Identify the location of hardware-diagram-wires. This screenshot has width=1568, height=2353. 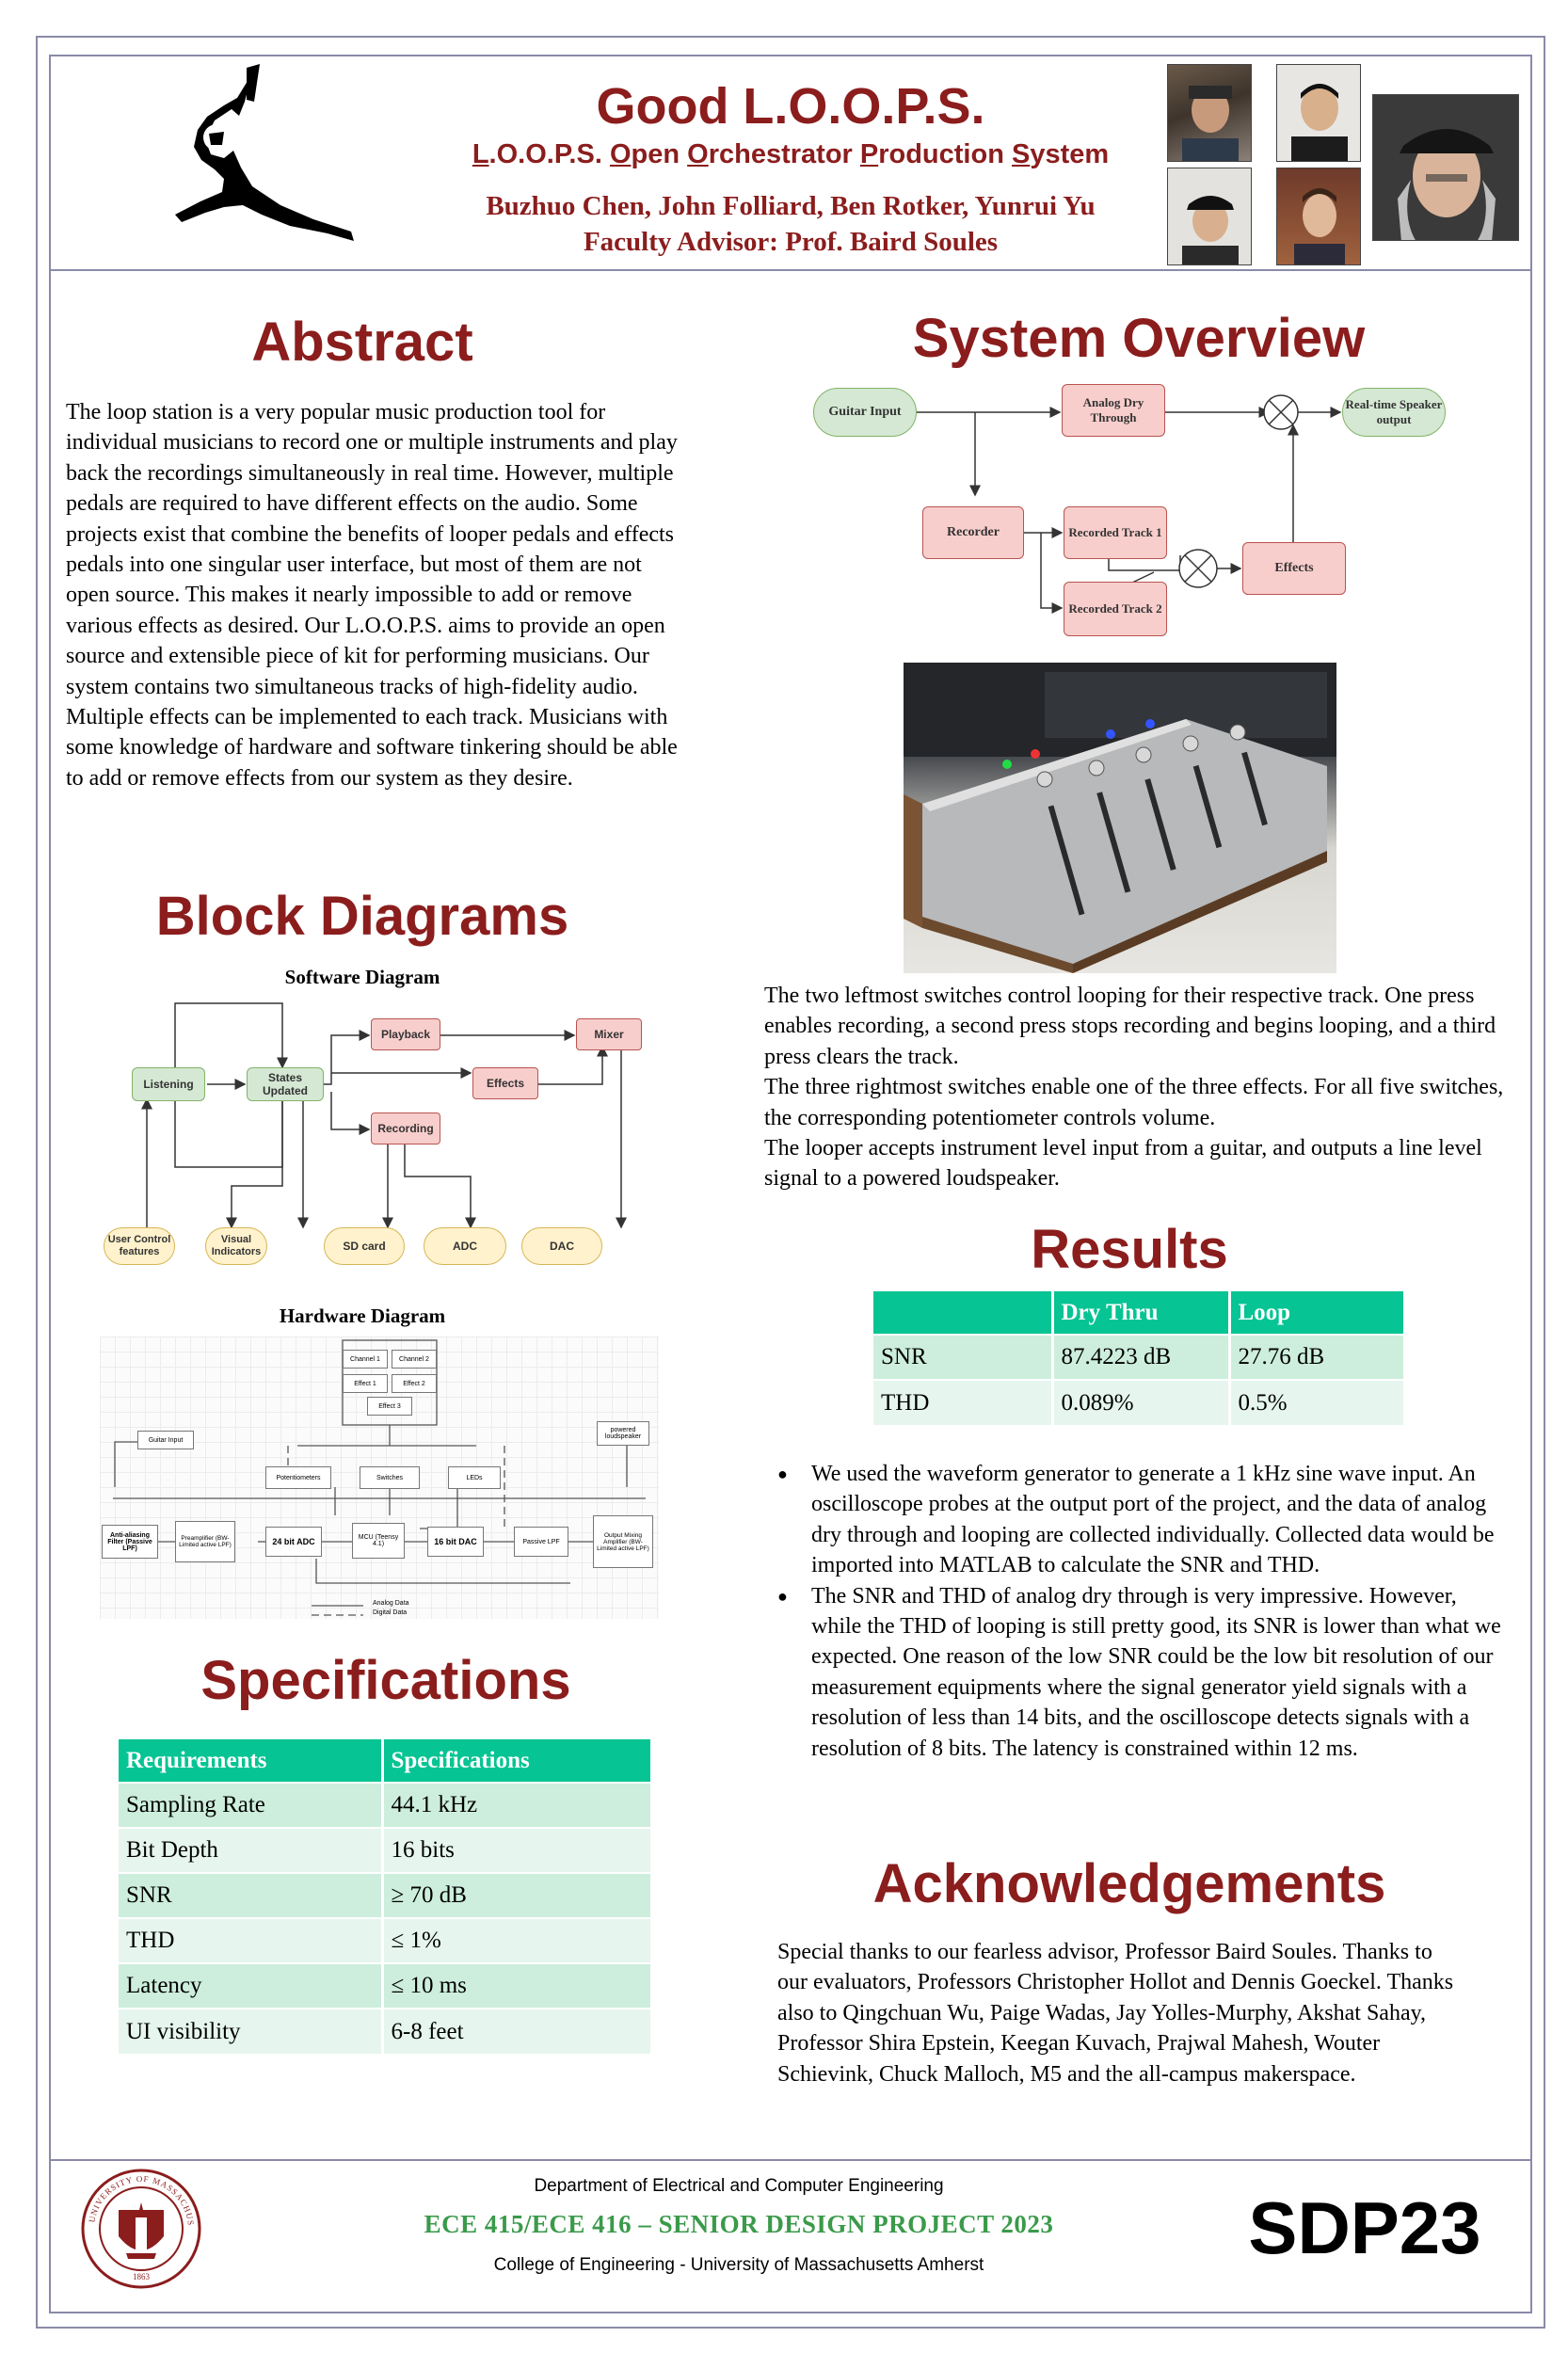
(379, 1477).